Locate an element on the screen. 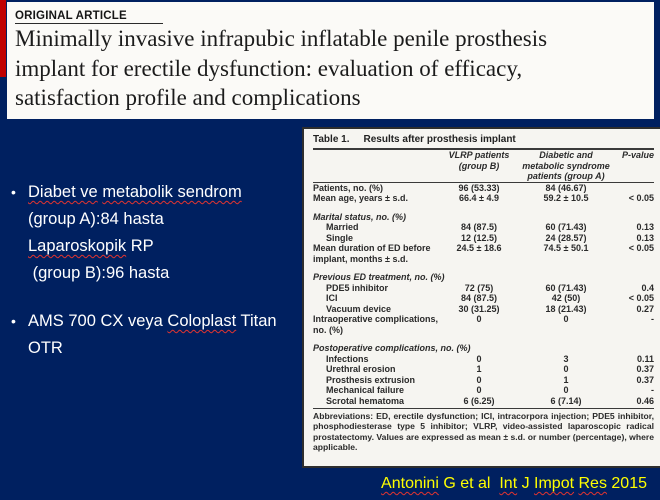 The image size is (660, 500). row-label: Infections is located at coordinates (347, 358).